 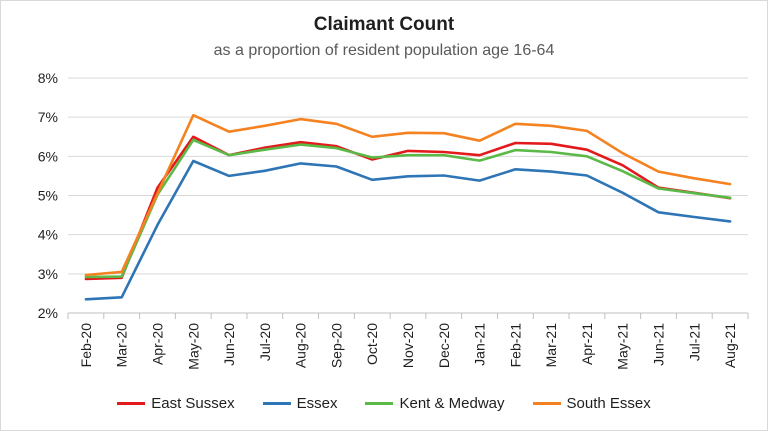 I want to click on x-tick-label: Sep-20, so click(x=336, y=345).